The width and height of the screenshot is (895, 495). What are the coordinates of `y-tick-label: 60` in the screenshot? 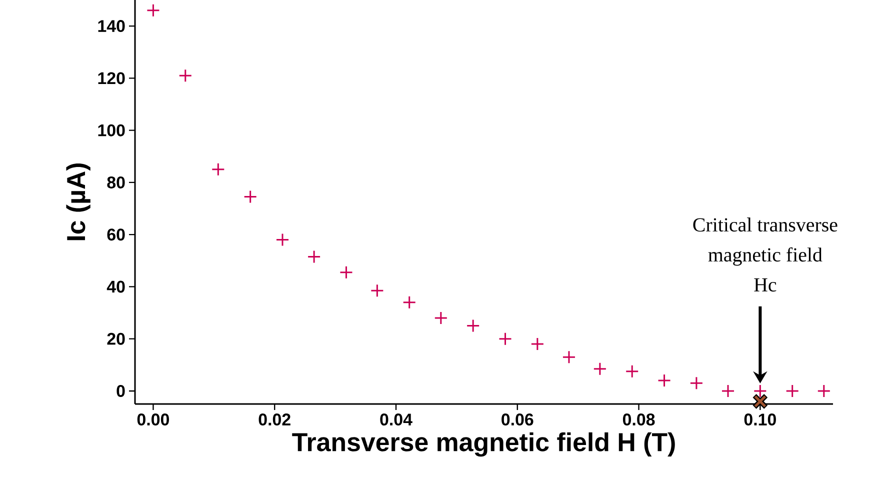 It's located at (116, 234).